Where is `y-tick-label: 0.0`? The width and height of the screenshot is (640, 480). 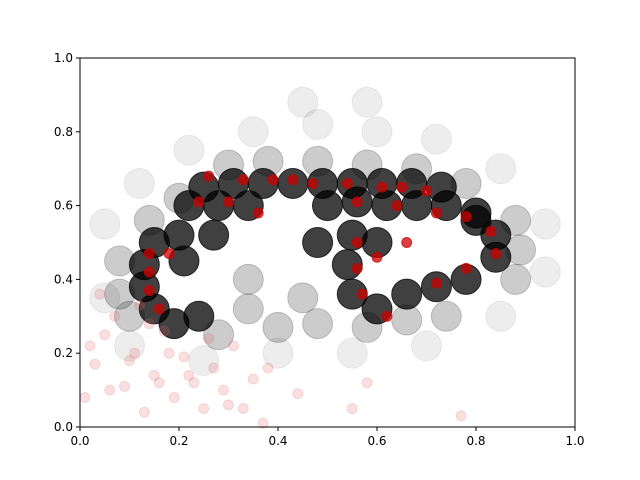
y-tick-label: 0.0 is located at coordinates (63, 427).